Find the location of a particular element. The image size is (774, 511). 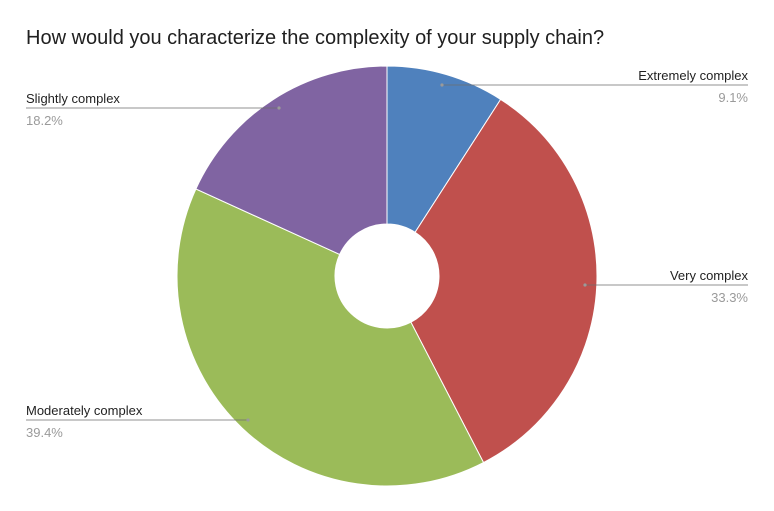

leader-dot-slightly-complex is located at coordinates (279, 108).